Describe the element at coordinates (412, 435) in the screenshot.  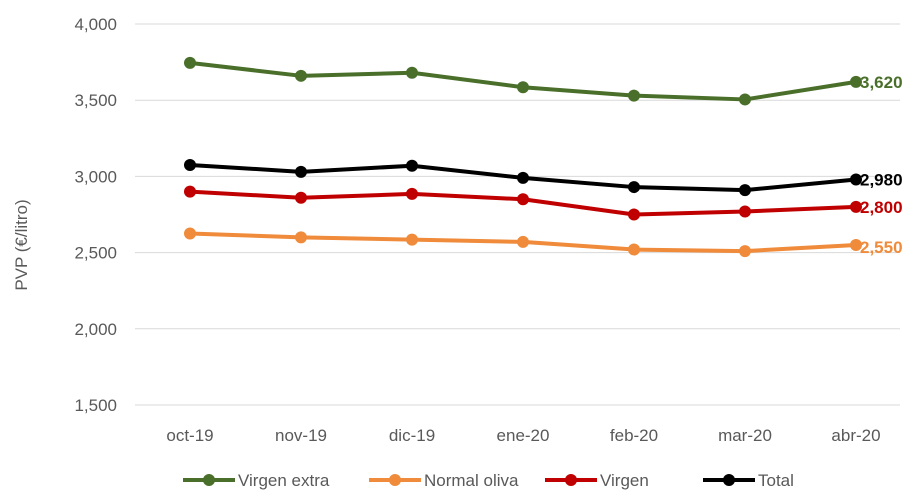
I see `x-tick-label: dic-19` at that location.